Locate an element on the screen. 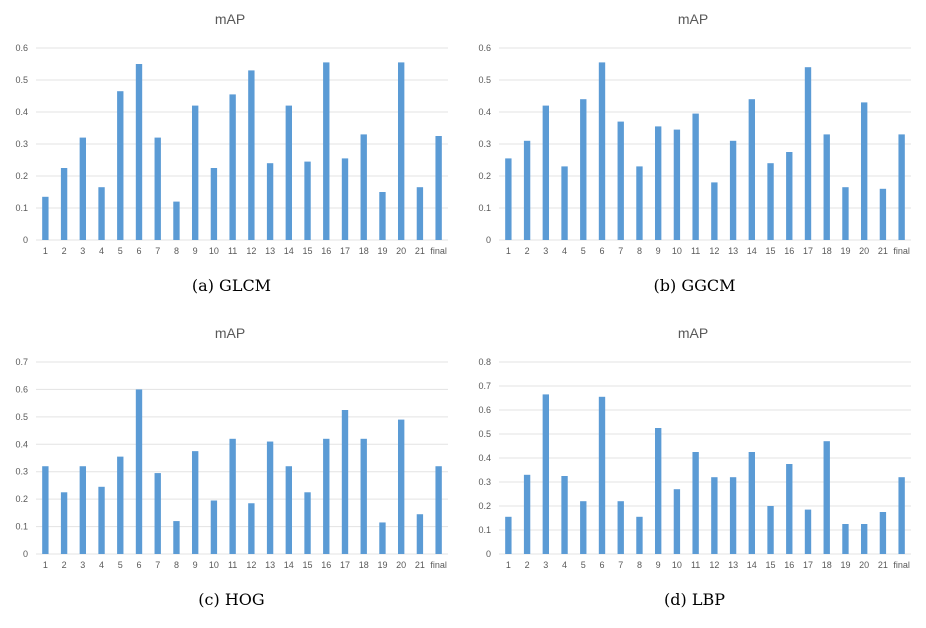 This screenshot has height=628, width=926. x-tick-label: 6 is located at coordinates (601, 251).